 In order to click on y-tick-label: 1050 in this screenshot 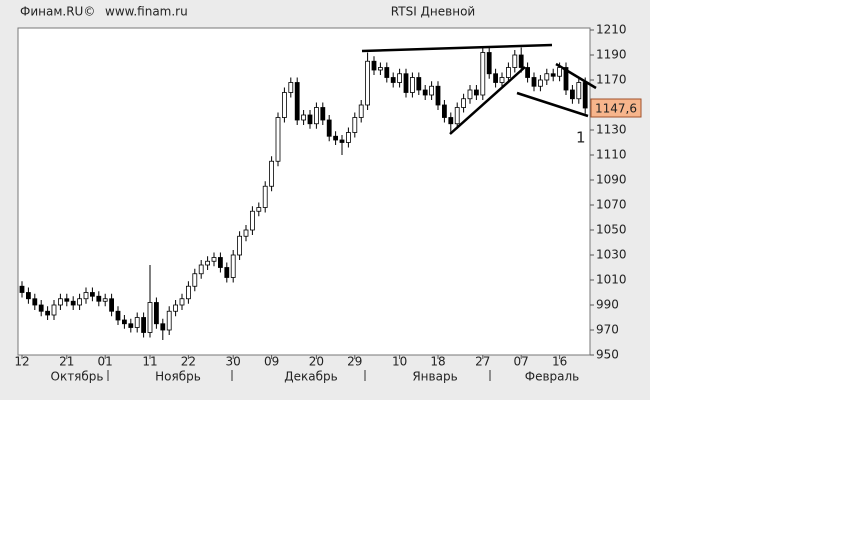, I will do `click(611, 230)`.